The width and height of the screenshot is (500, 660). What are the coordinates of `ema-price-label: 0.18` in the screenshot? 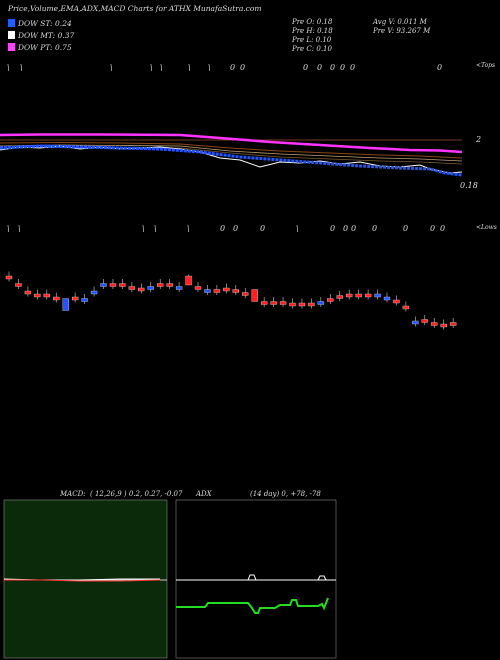 It's located at (469, 185).